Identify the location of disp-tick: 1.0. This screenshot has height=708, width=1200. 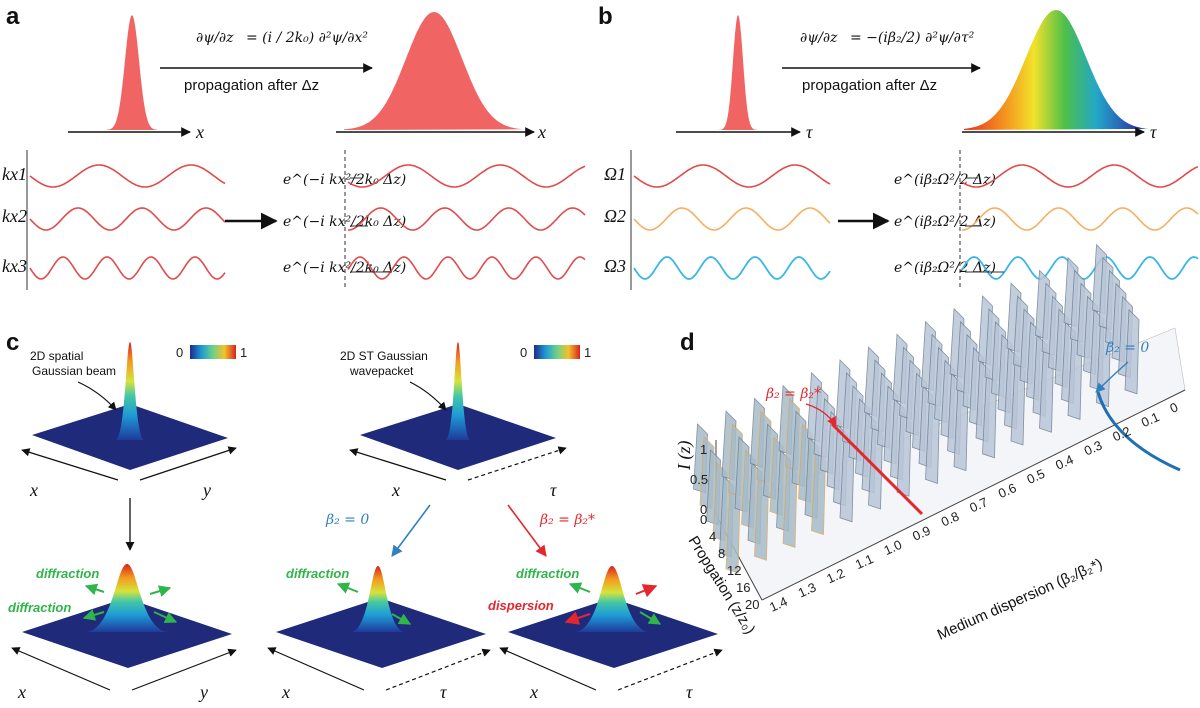
(893, 547).